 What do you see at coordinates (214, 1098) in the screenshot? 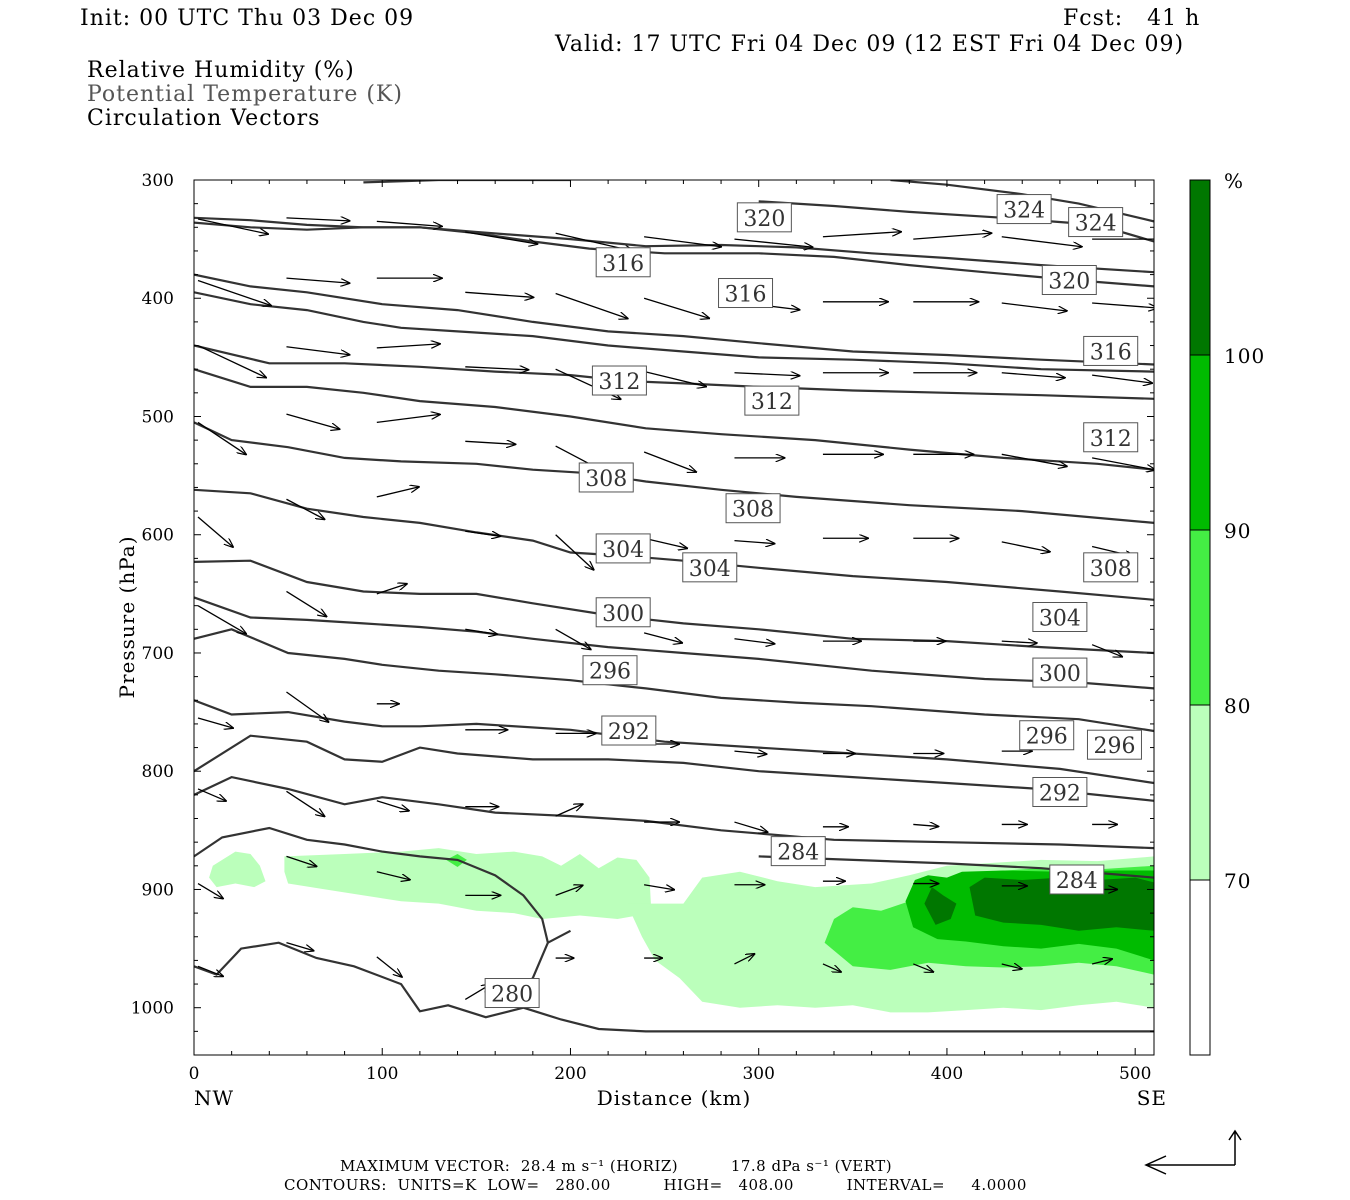
I see `x-end-label-left: NW` at bounding box center [214, 1098].